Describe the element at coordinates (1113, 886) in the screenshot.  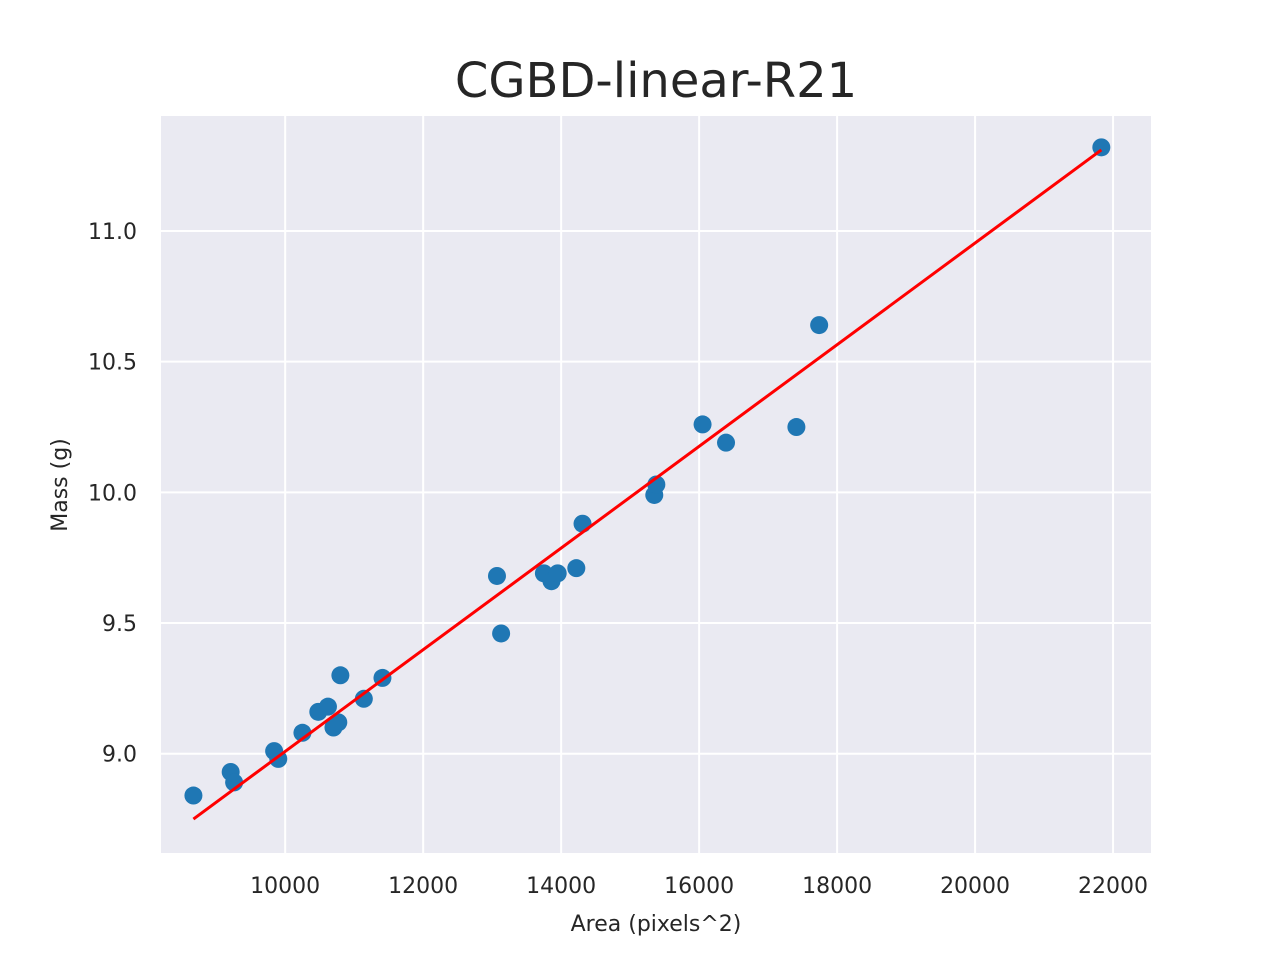
I see `x-tick-label: 22000` at that location.